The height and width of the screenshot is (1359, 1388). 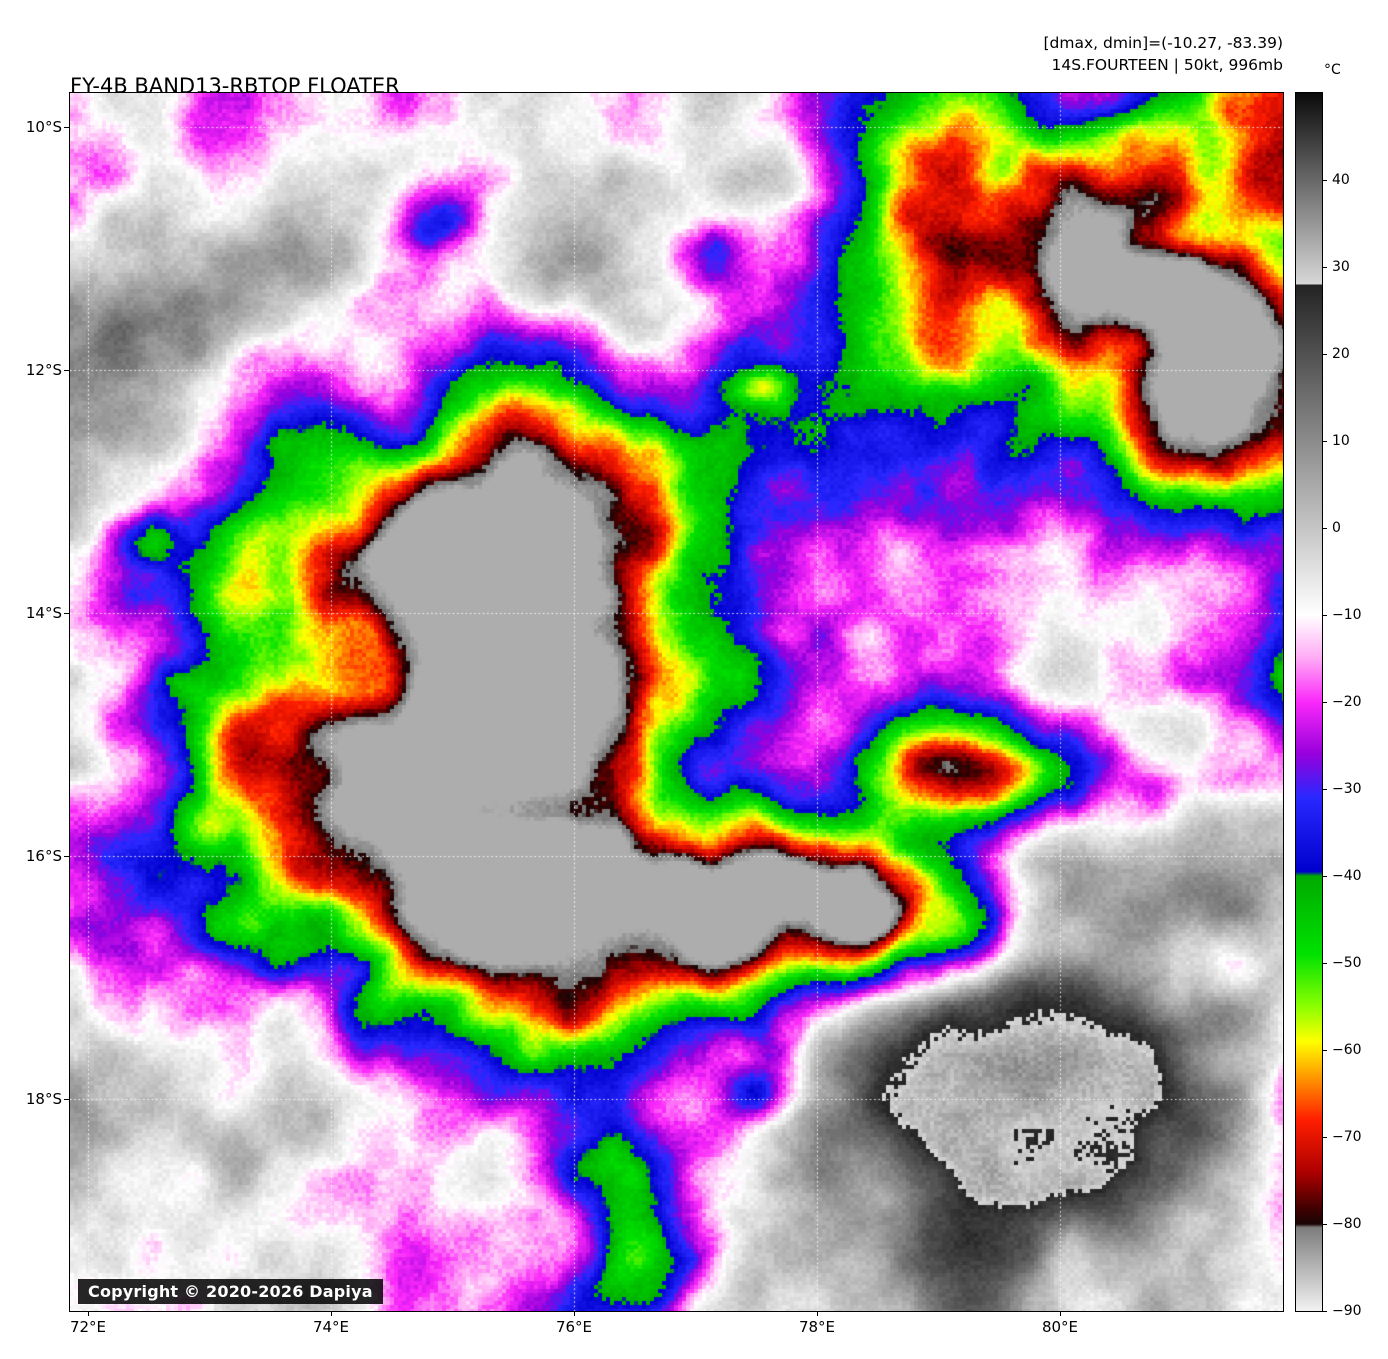 I want to click on y-axis-tick-label: 10°S, so click(x=43, y=126).